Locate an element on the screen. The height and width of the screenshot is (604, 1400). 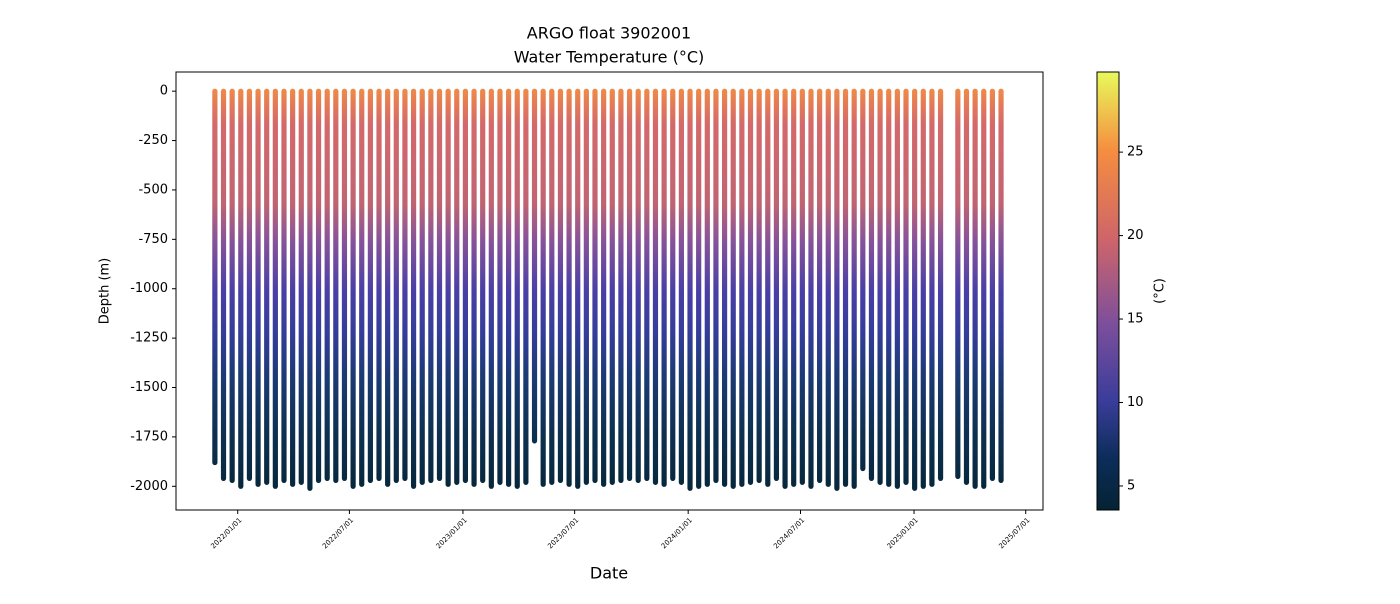
chart-subtitle: Water Temperature (°C) is located at coordinates (609, 57).